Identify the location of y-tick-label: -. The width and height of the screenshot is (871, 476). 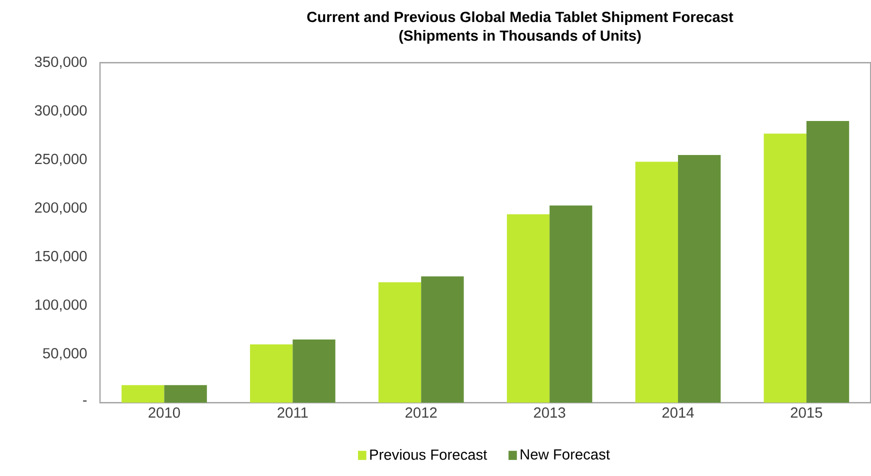
(85, 401).